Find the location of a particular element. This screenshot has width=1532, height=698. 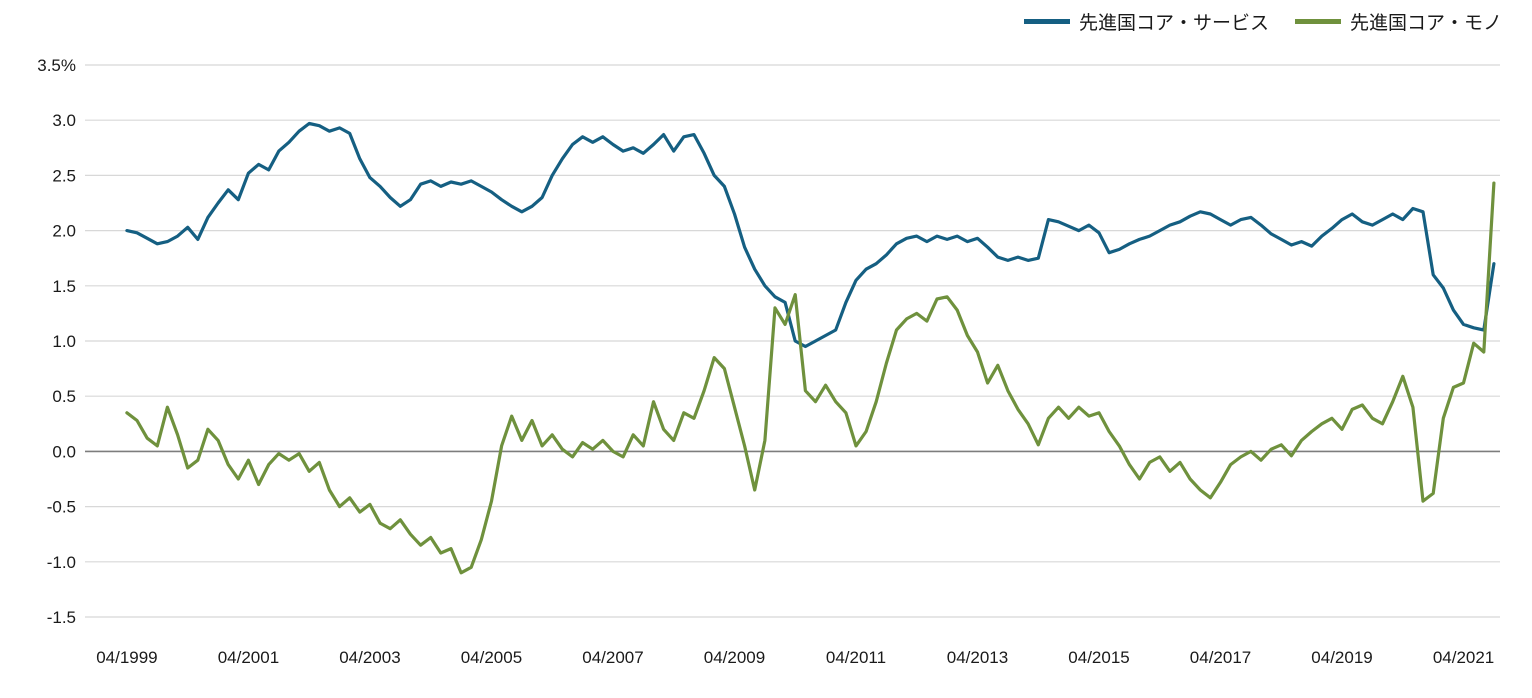

x-tick-label: 04/2005 is located at coordinates (491, 657).